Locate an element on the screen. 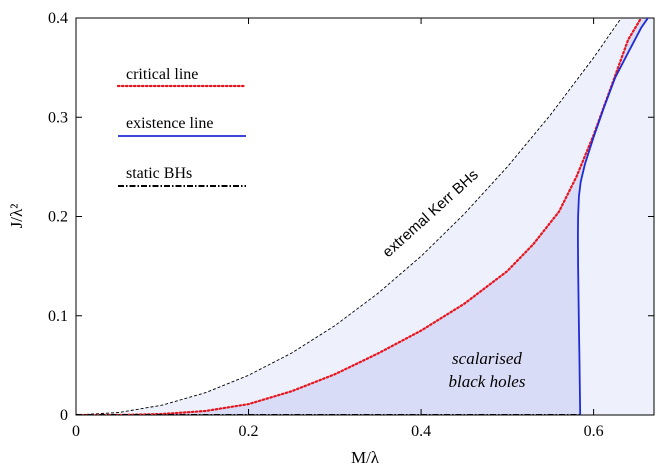 Image resolution: width=656 pixels, height=466 pixels. y-tick-label: 0.1 is located at coordinates (58, 316).